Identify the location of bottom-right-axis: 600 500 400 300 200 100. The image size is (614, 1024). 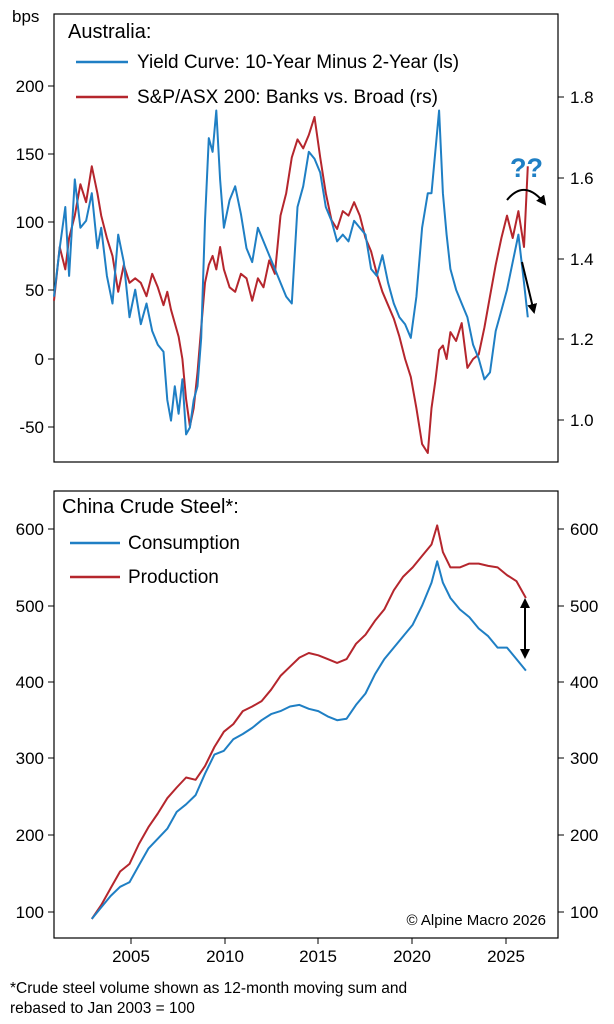
(578, 721).